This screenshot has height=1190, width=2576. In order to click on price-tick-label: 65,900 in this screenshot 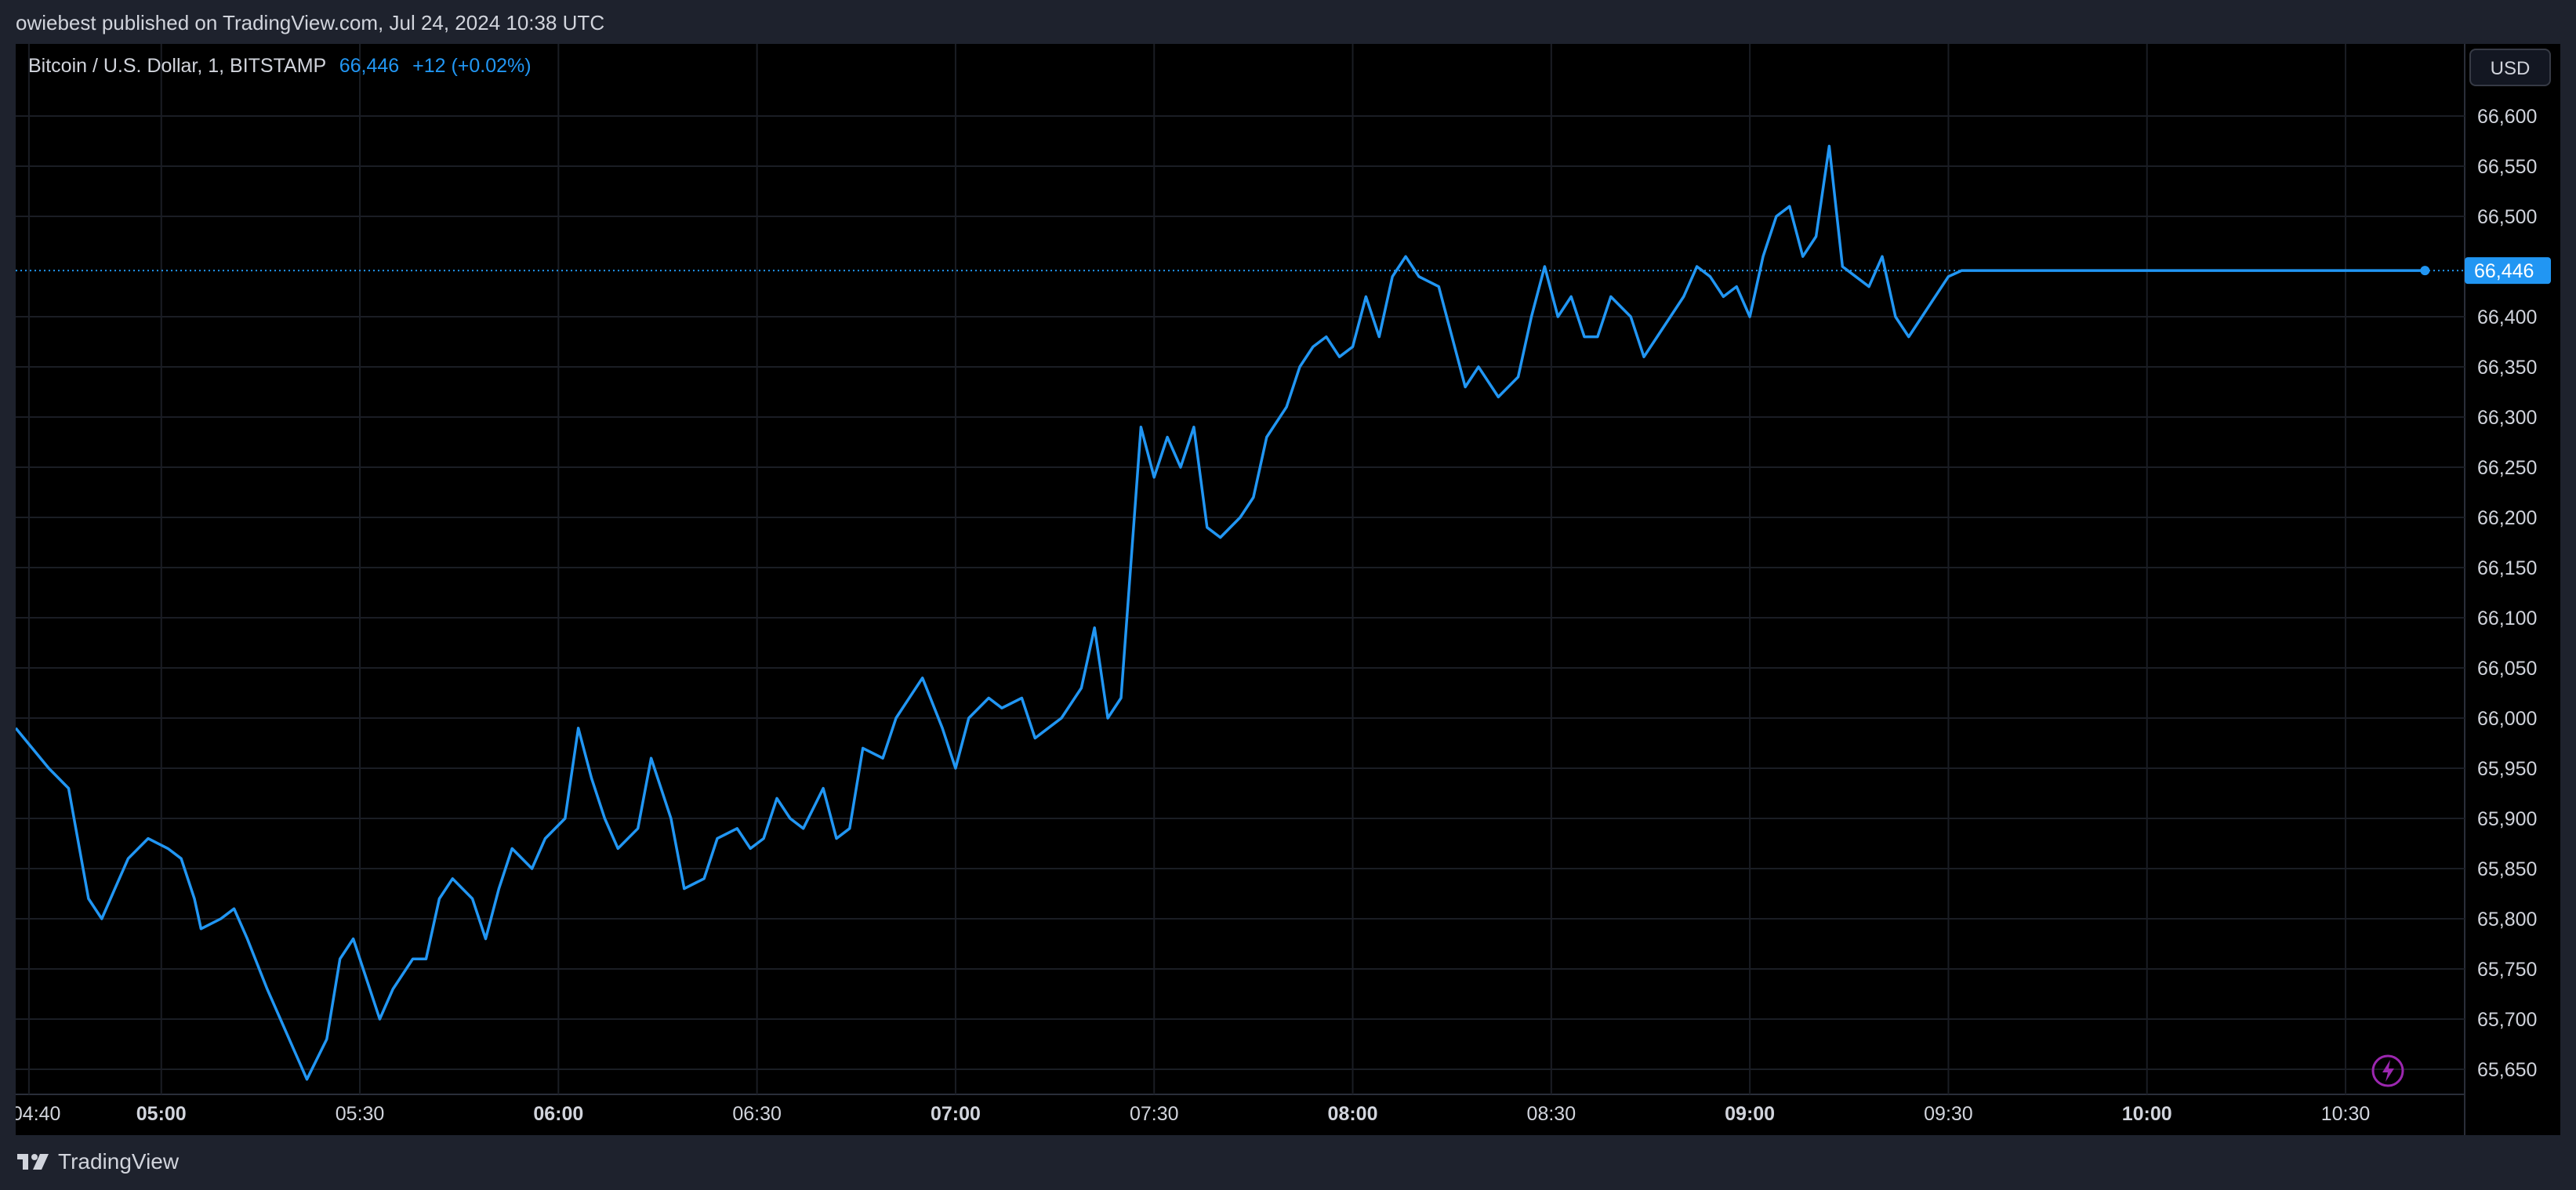, I will do `click(2507, 819)`.